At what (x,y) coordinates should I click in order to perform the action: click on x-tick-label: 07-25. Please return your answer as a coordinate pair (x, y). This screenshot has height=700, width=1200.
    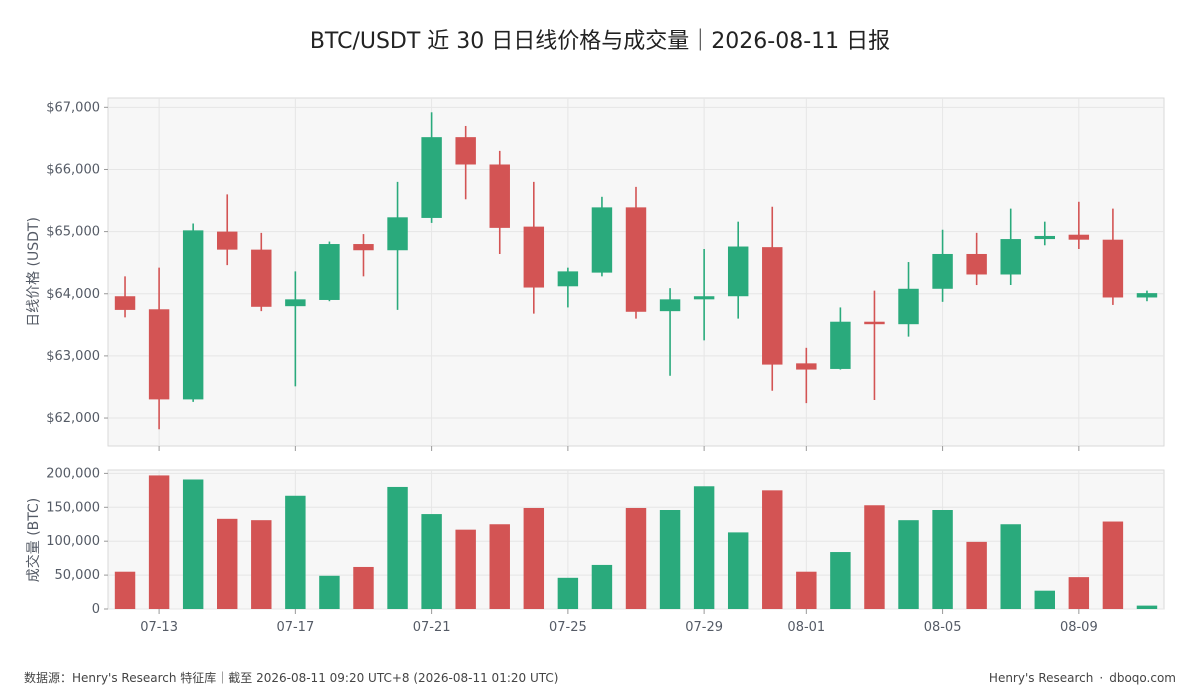
    Looking at the image, I should click on (568, 627).